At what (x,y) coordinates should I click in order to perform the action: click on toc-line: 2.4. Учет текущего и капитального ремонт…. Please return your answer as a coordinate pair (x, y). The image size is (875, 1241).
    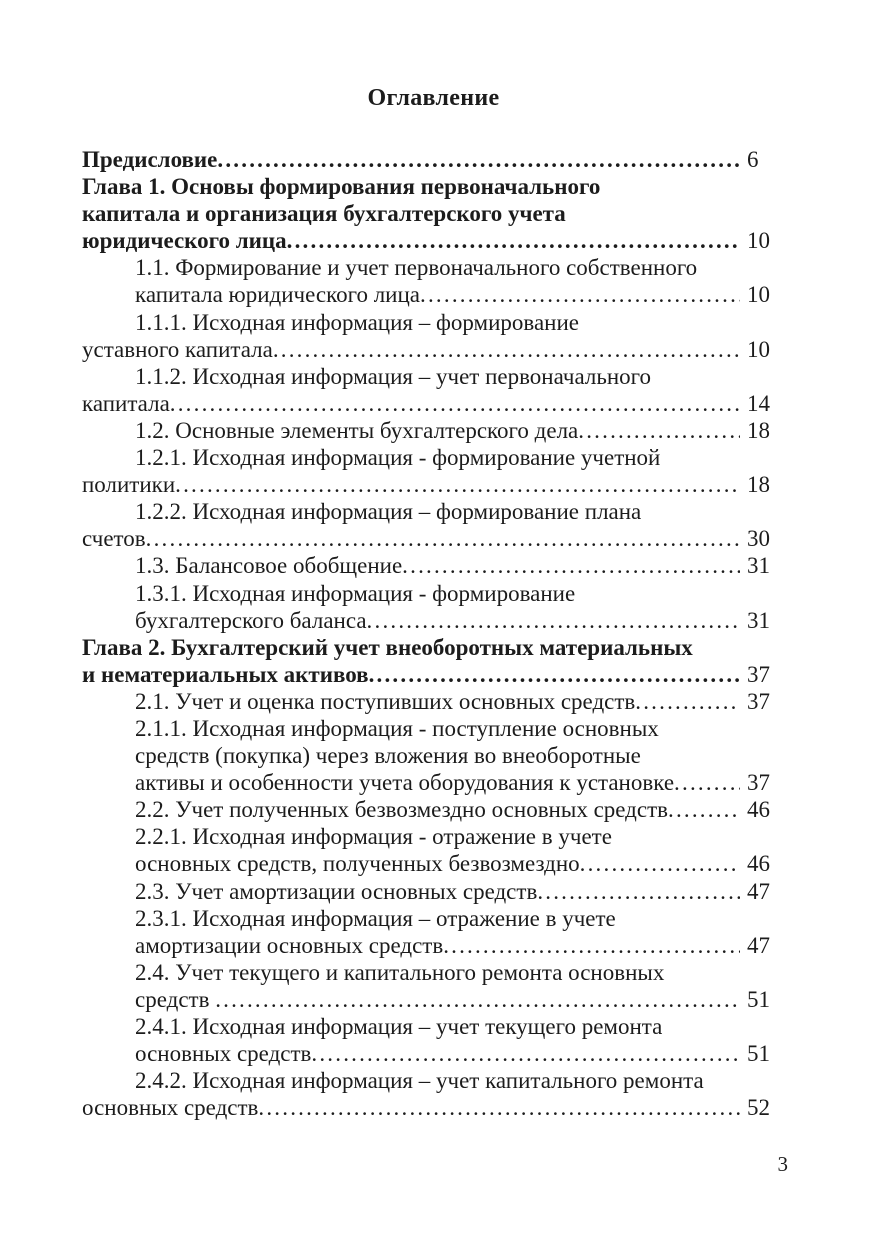
    Looking at the image, I should click on (433, 972).